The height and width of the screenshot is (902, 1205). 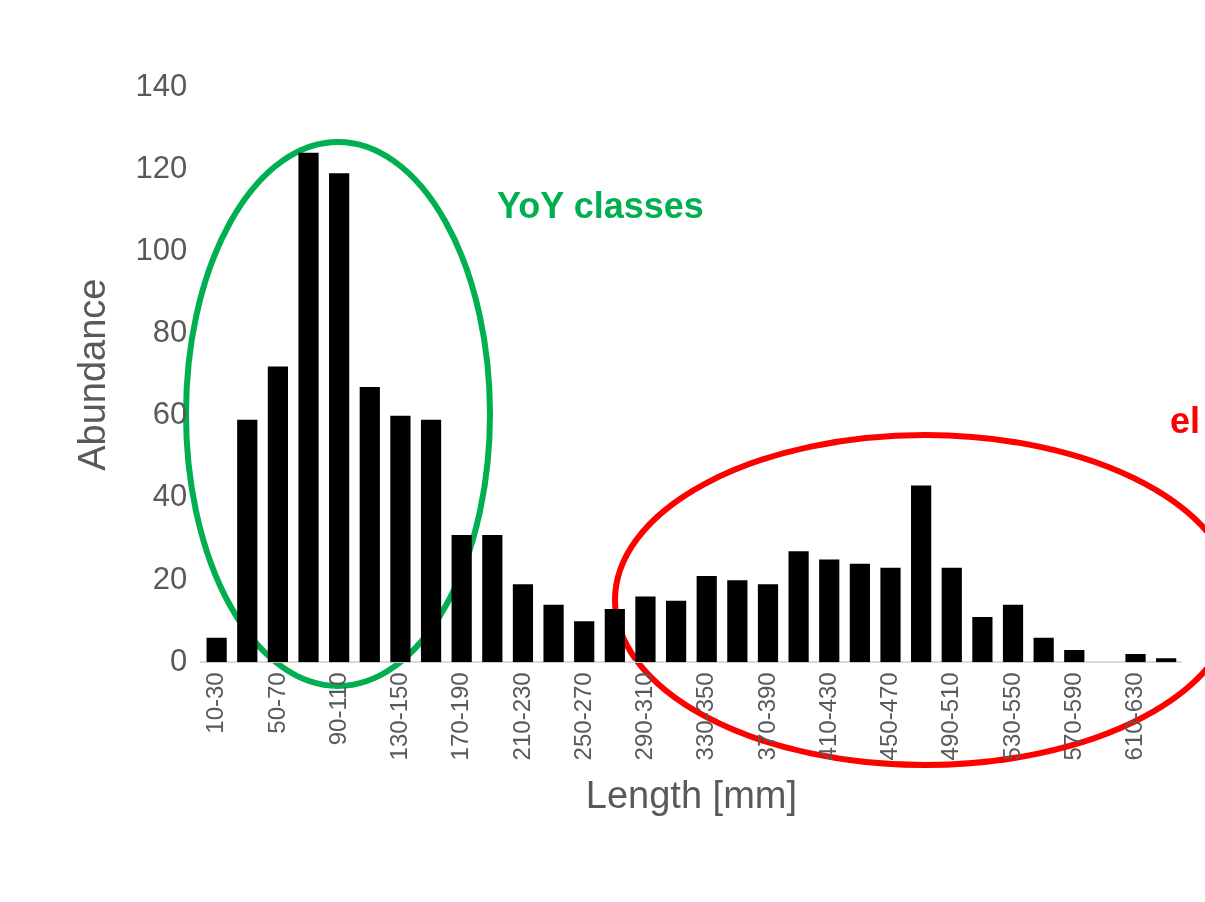 I want to click on x-tick-label: 250-270, so click(x=582, y=716).